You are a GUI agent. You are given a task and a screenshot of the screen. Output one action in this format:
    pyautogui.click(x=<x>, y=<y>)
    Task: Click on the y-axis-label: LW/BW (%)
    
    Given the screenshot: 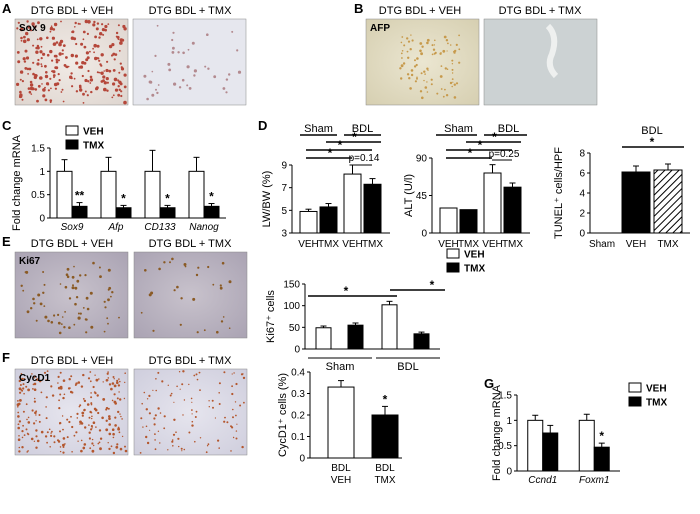 What is the action you would take?
    pyautogui.click(x=267, y=199)
    